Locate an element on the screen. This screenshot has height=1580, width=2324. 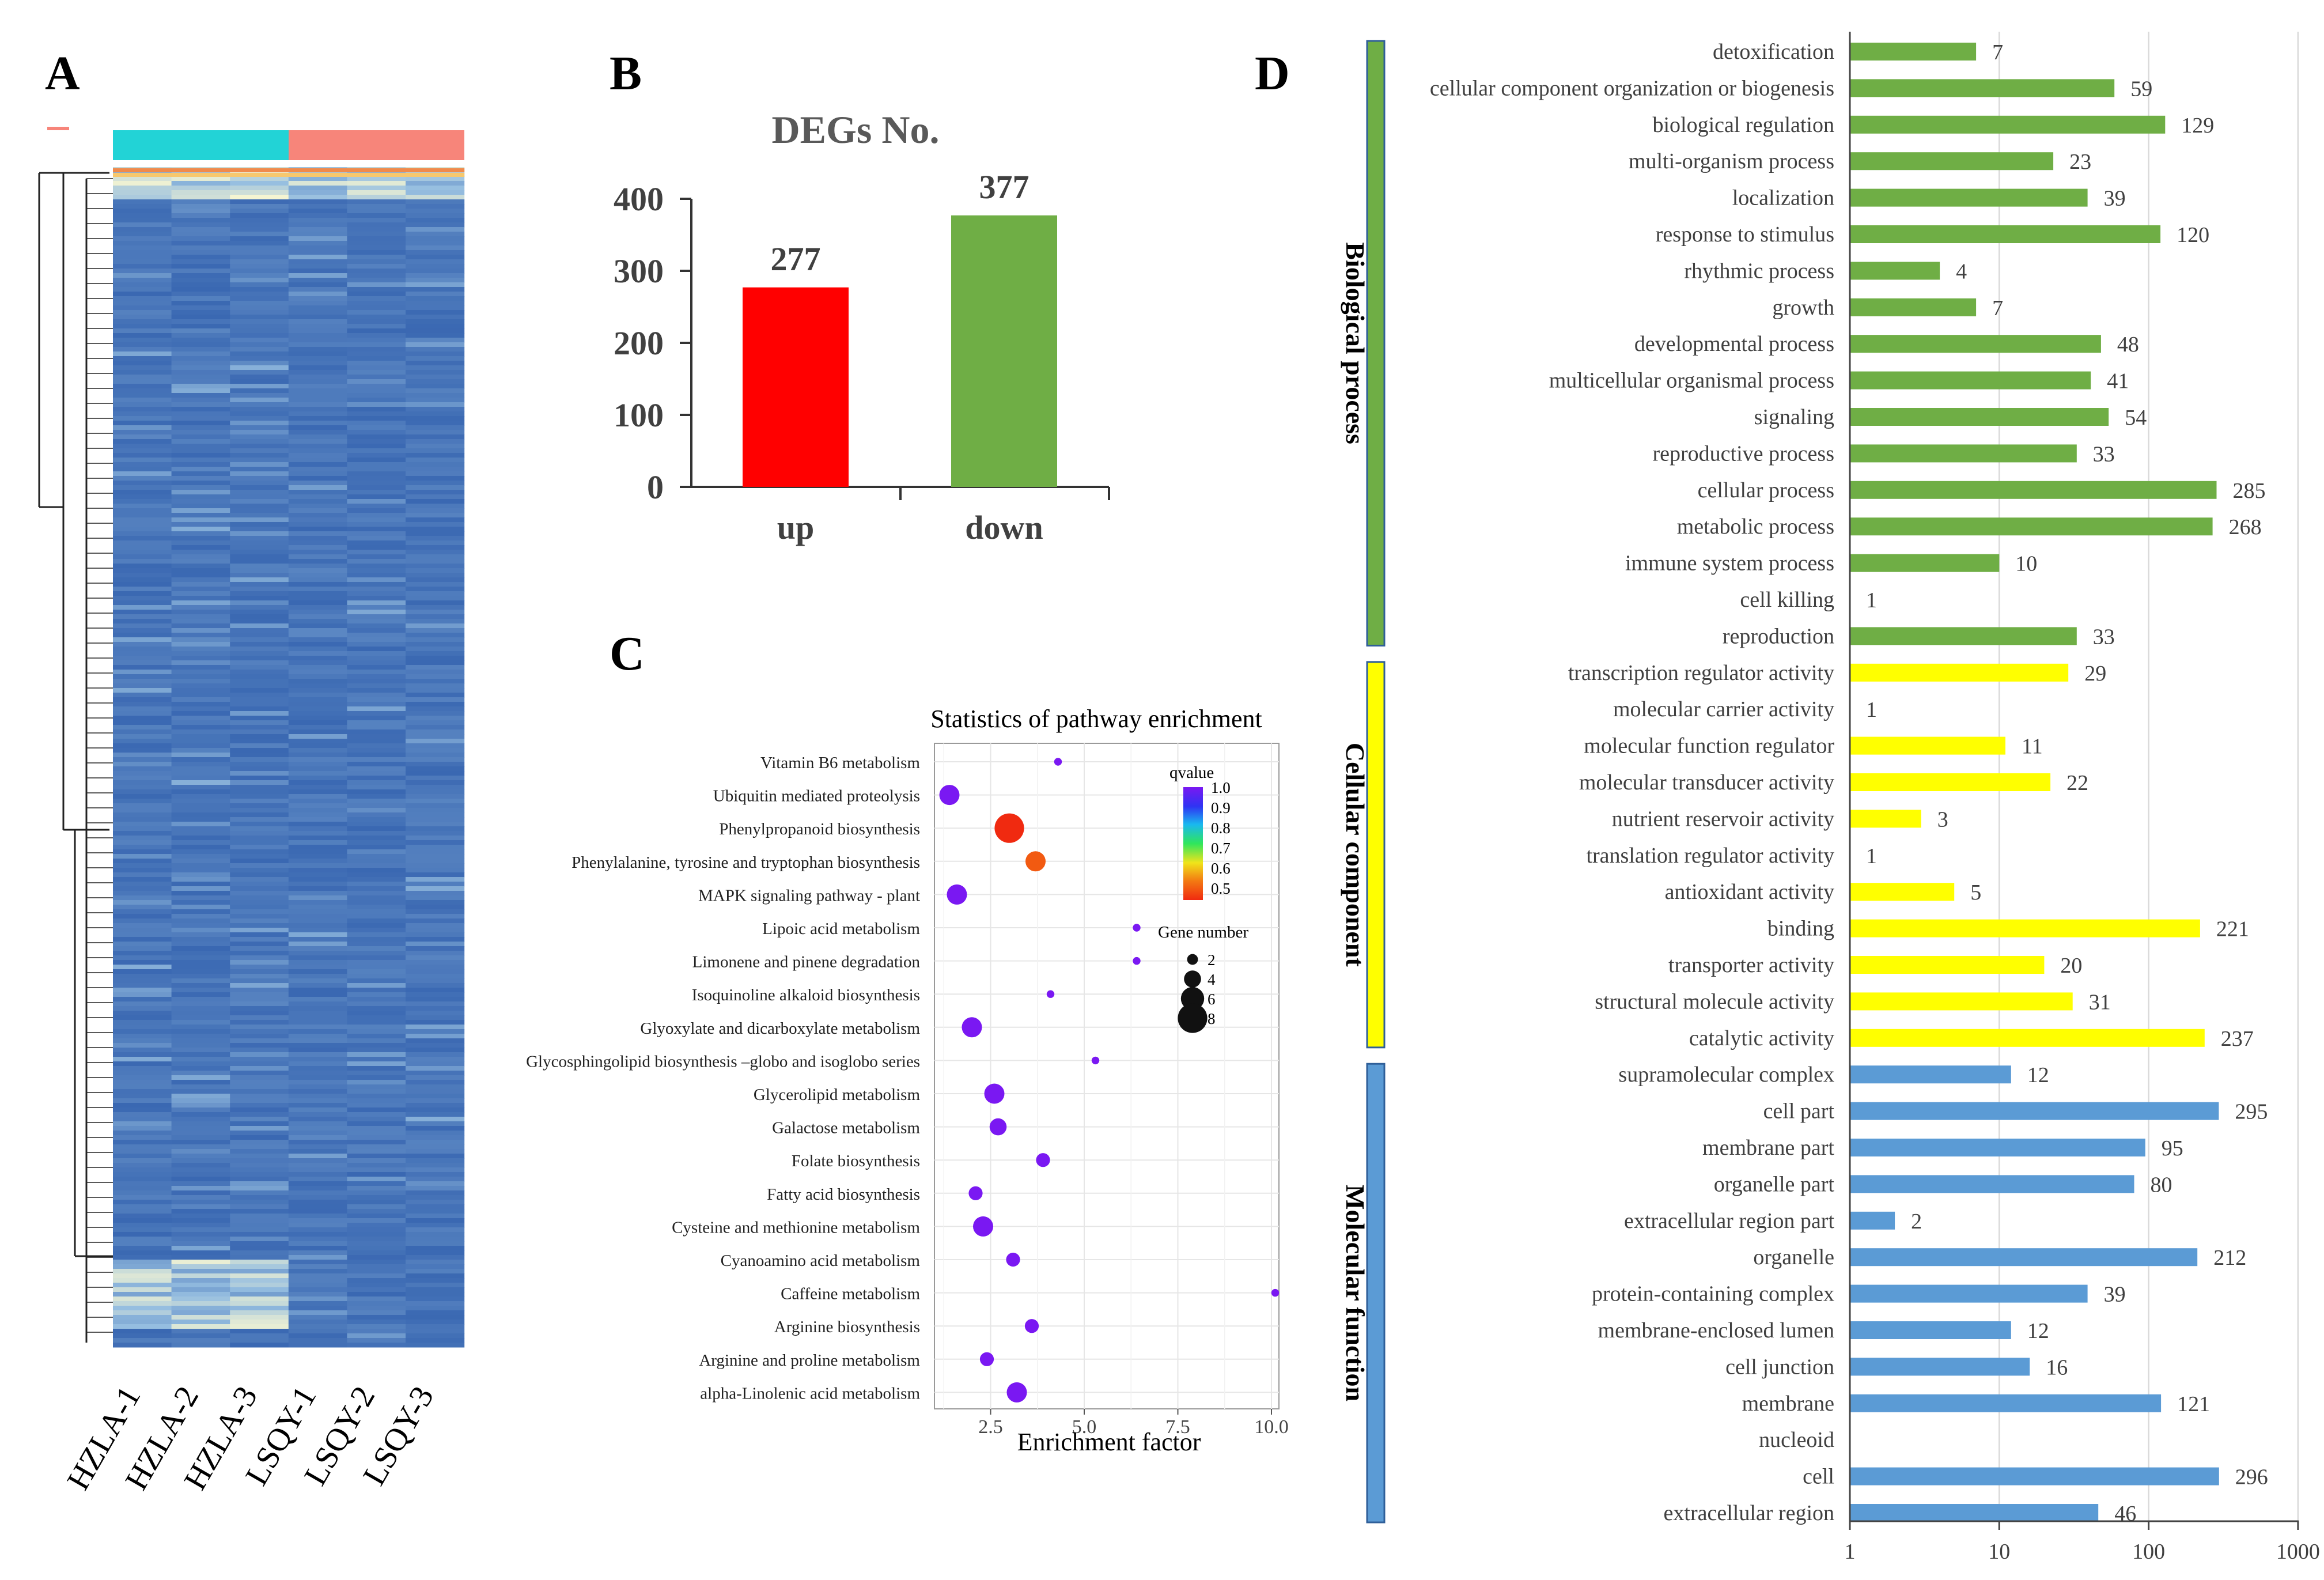
go-category-label: reproduction is located at coordinates (1778, 636).